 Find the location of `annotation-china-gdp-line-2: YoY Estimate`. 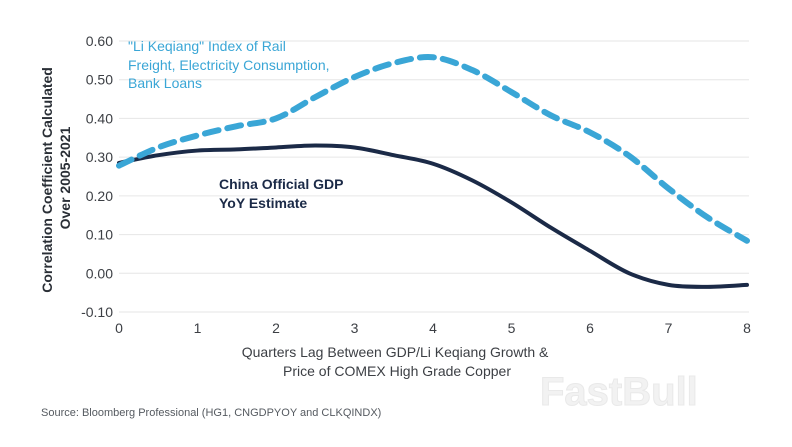

annotation-china-gdp-line-2: YoY Estimate is located at coordinates (263, 203).